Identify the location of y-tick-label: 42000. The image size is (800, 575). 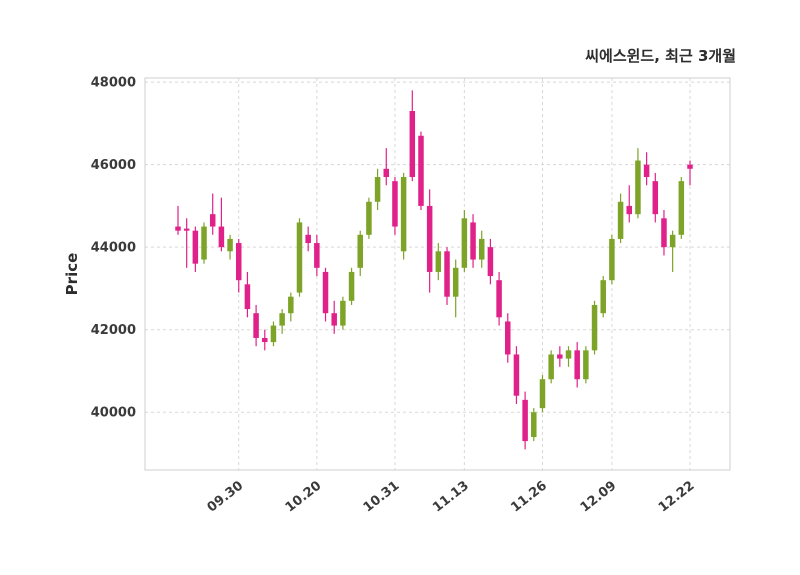
(113, 330).